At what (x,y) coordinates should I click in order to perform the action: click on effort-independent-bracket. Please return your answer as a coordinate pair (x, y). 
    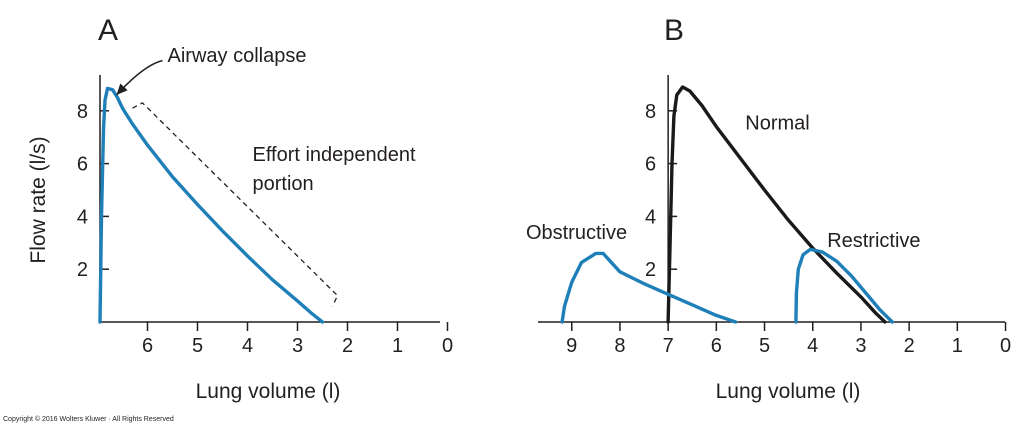
    Looking at the image, I should click on (235, 204).